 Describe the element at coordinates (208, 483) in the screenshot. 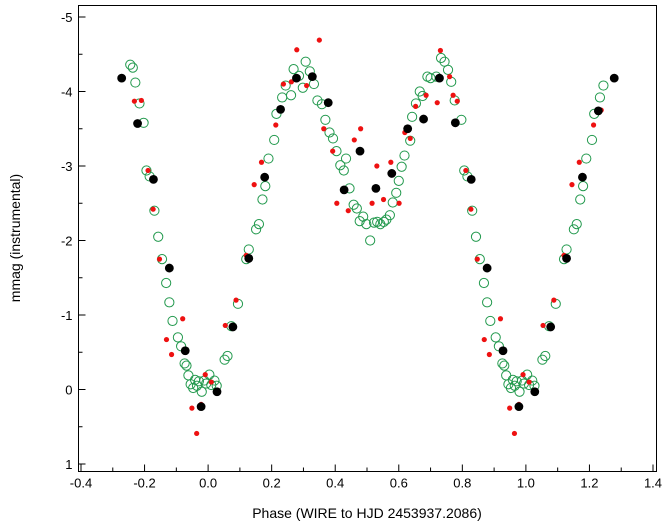

I see `x-tick-label: 0.0` at that location.